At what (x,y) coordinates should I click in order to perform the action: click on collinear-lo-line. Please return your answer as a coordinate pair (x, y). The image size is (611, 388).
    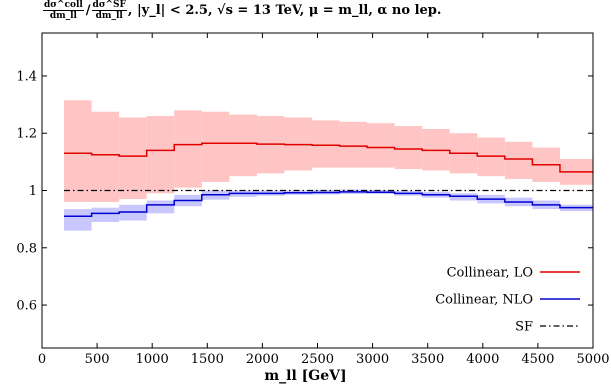
    Looking at the image, I should click on (328, 157).